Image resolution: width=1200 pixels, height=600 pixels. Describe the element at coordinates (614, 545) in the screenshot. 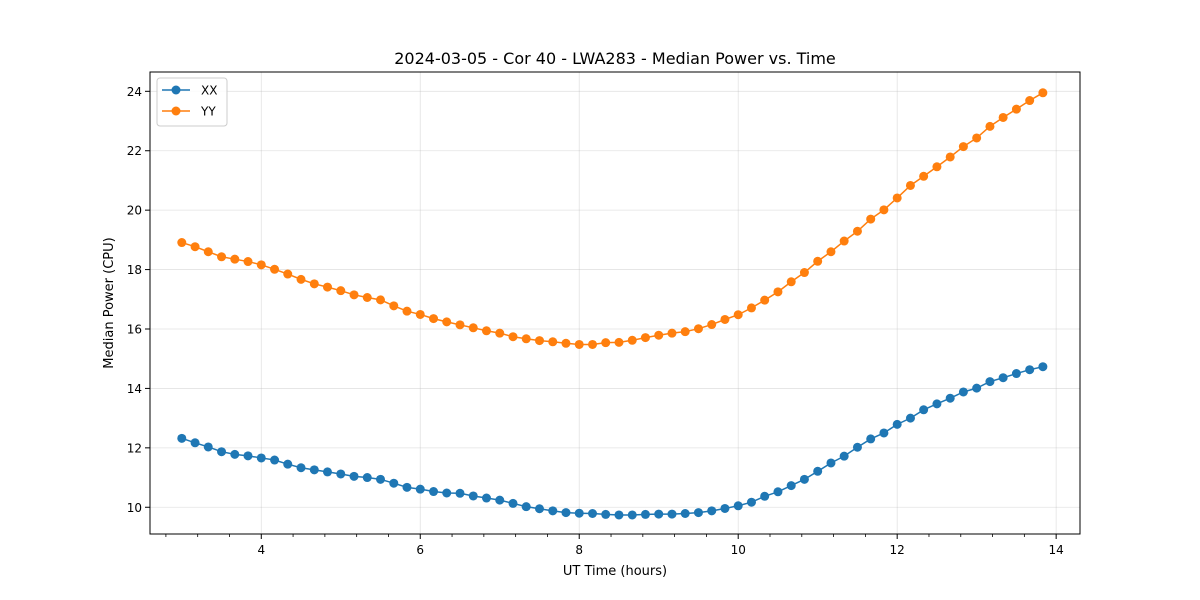

I see `x-axis: 4 6 8 10 12 14` at that location.